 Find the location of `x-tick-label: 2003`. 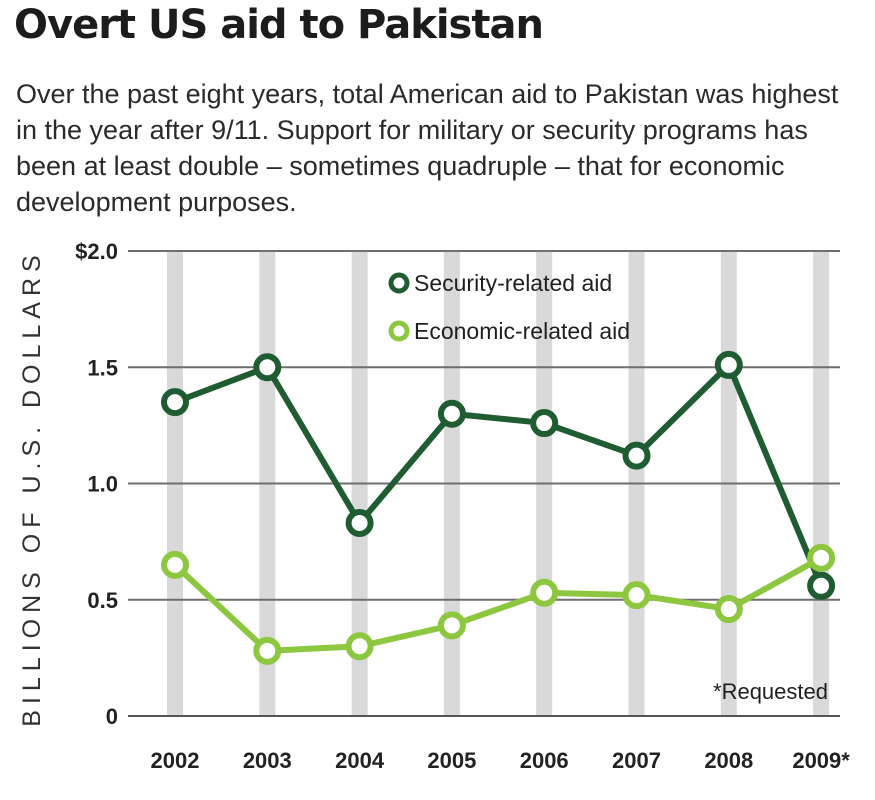

x-tick-label: 2003 is located at coordinates (267, 760).